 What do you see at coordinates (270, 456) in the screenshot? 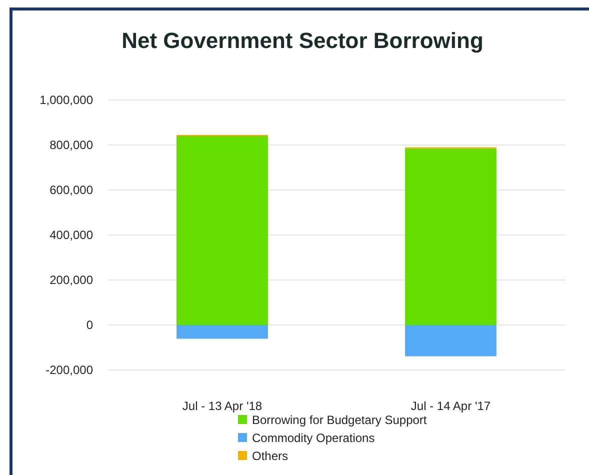
I see `legend-label: Others` at bounding box center [270, 456].